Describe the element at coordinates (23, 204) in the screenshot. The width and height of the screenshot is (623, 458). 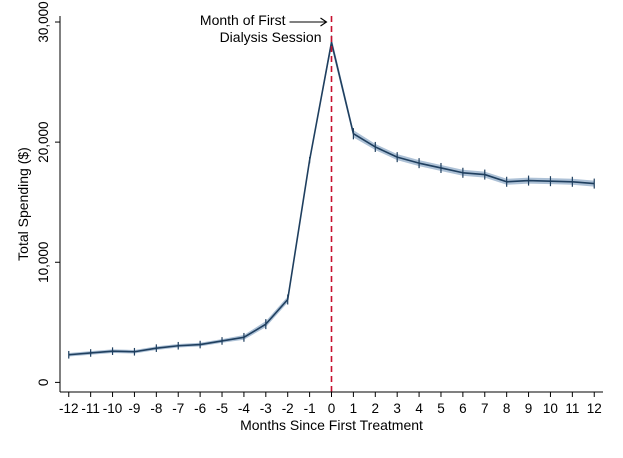
I see `y-axis-title: Total Spending ($)` at that location.